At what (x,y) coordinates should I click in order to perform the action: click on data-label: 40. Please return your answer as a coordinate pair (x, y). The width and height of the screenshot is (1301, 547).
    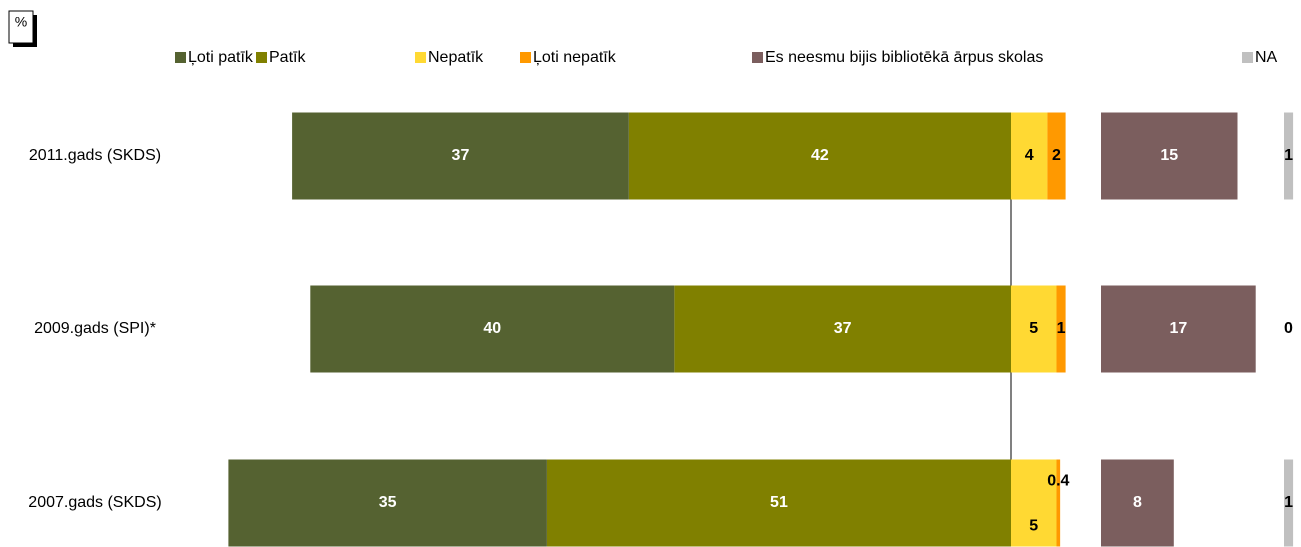
    Looking at the image, I should click on (492, 328).